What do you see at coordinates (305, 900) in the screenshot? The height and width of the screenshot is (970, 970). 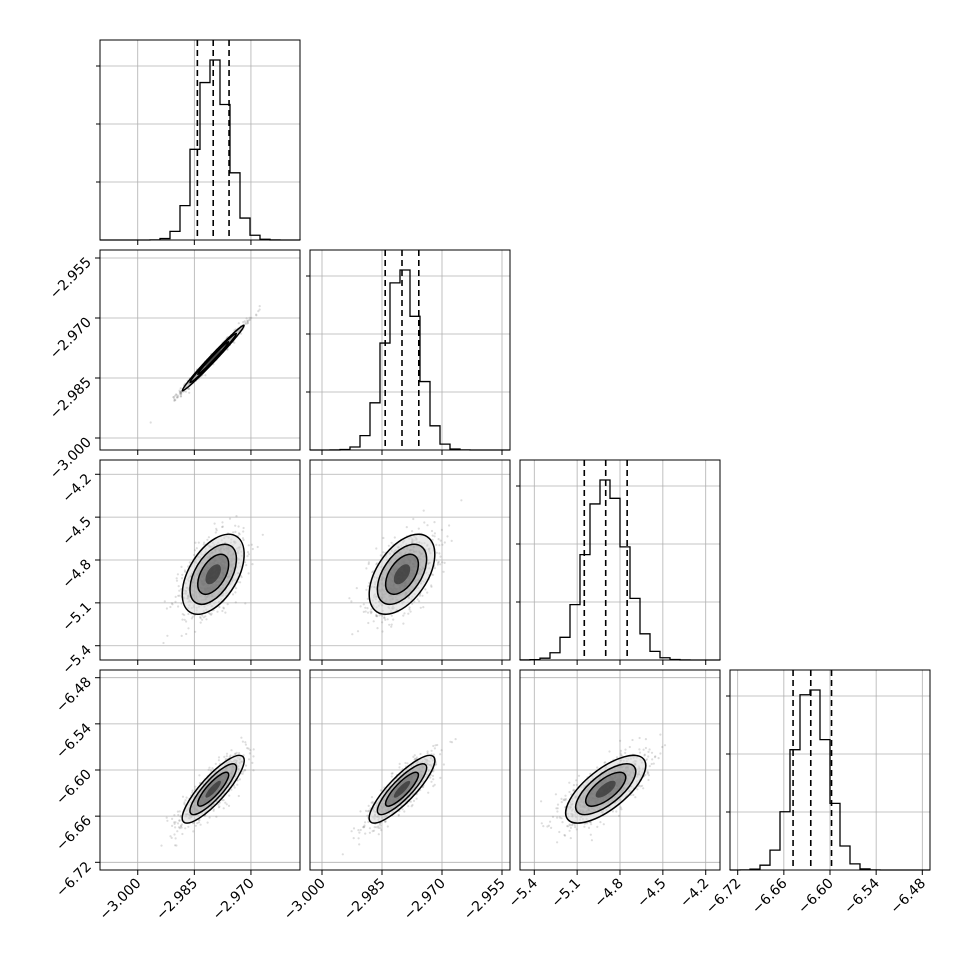 I see `xlabel-1-0: −3.000` at bounding box center [305, 900].